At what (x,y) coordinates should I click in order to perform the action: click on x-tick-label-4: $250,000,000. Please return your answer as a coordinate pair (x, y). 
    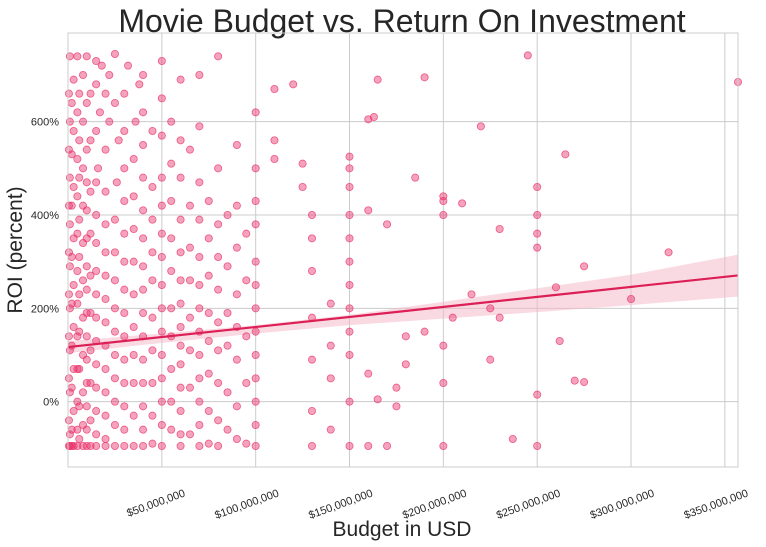
    Looking at the image, I should click on (528, 505).